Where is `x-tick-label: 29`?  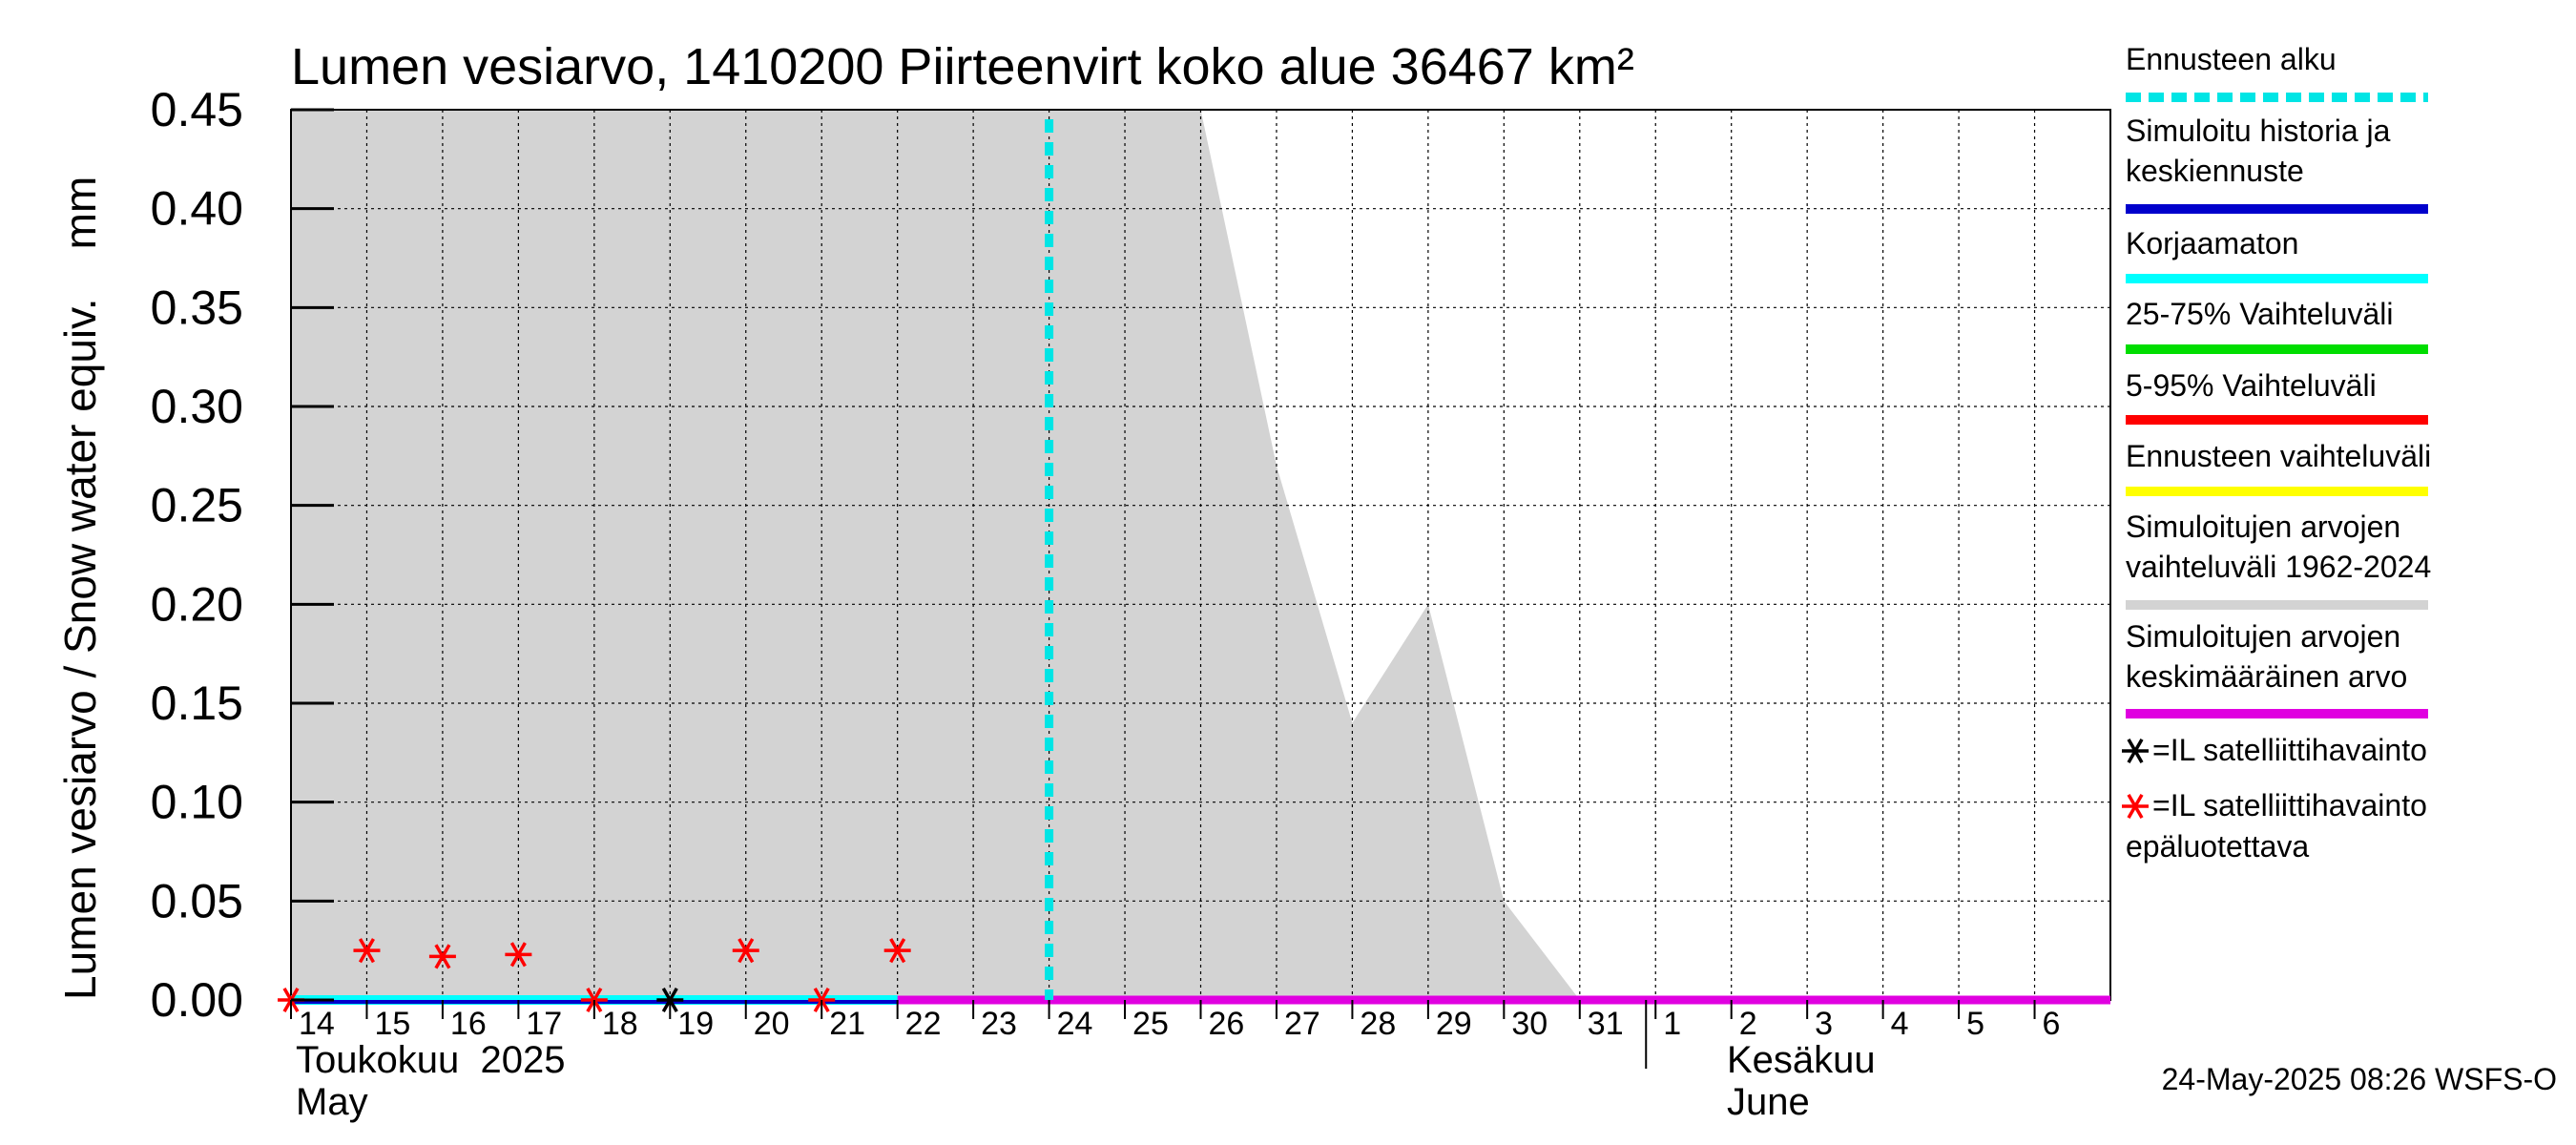
x-tick-label: 29 is located at coordinates (1454, 1024).